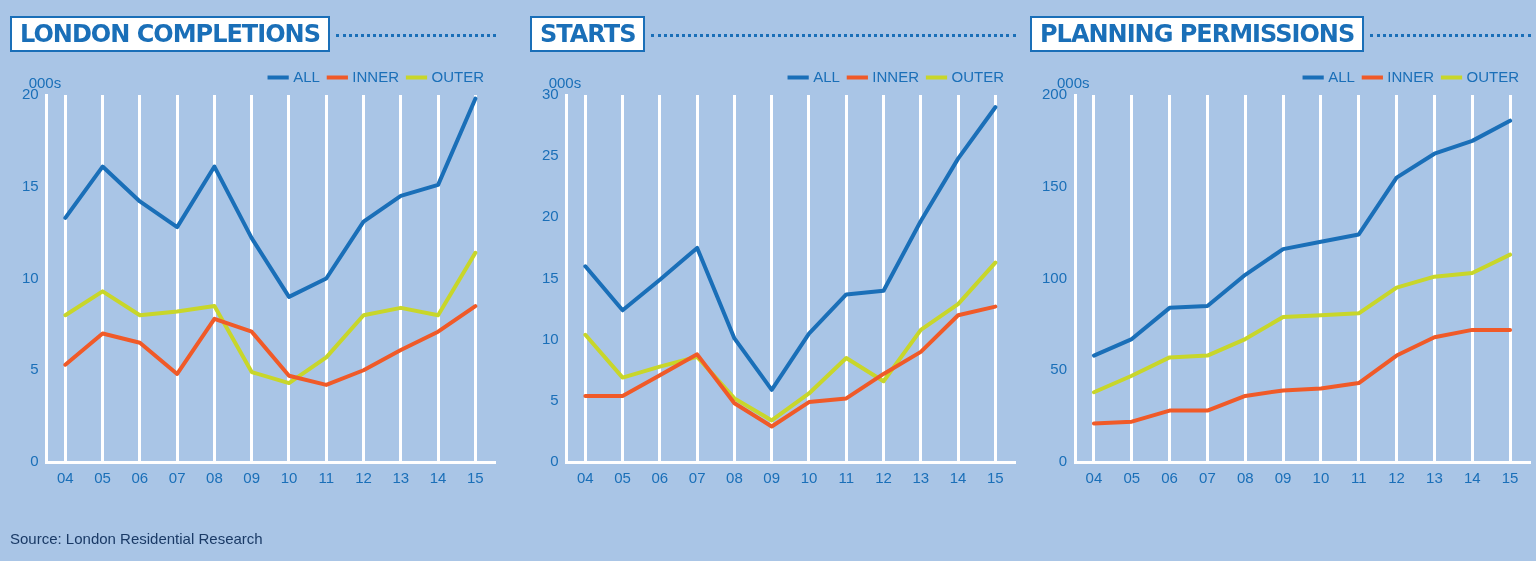  I want to click on y-tick-label: 150, so click(1055, 185).